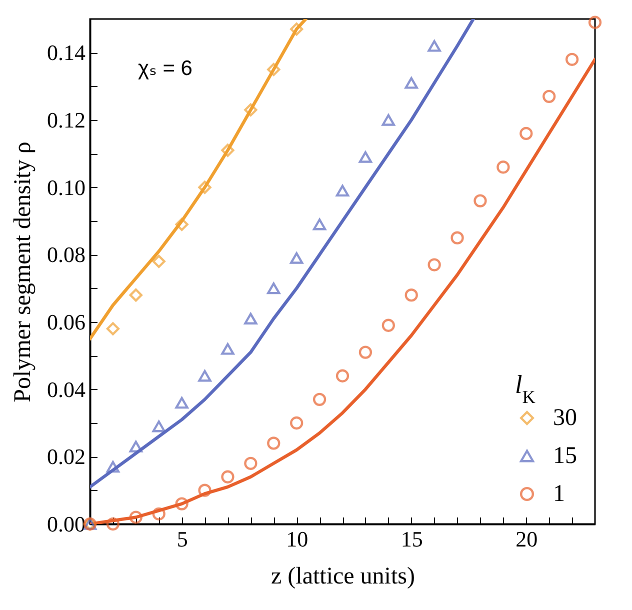 Image resolution: width=632 pixels, height=610 pixels. I want to click on x-tick-label: 15, so click(411, 539).